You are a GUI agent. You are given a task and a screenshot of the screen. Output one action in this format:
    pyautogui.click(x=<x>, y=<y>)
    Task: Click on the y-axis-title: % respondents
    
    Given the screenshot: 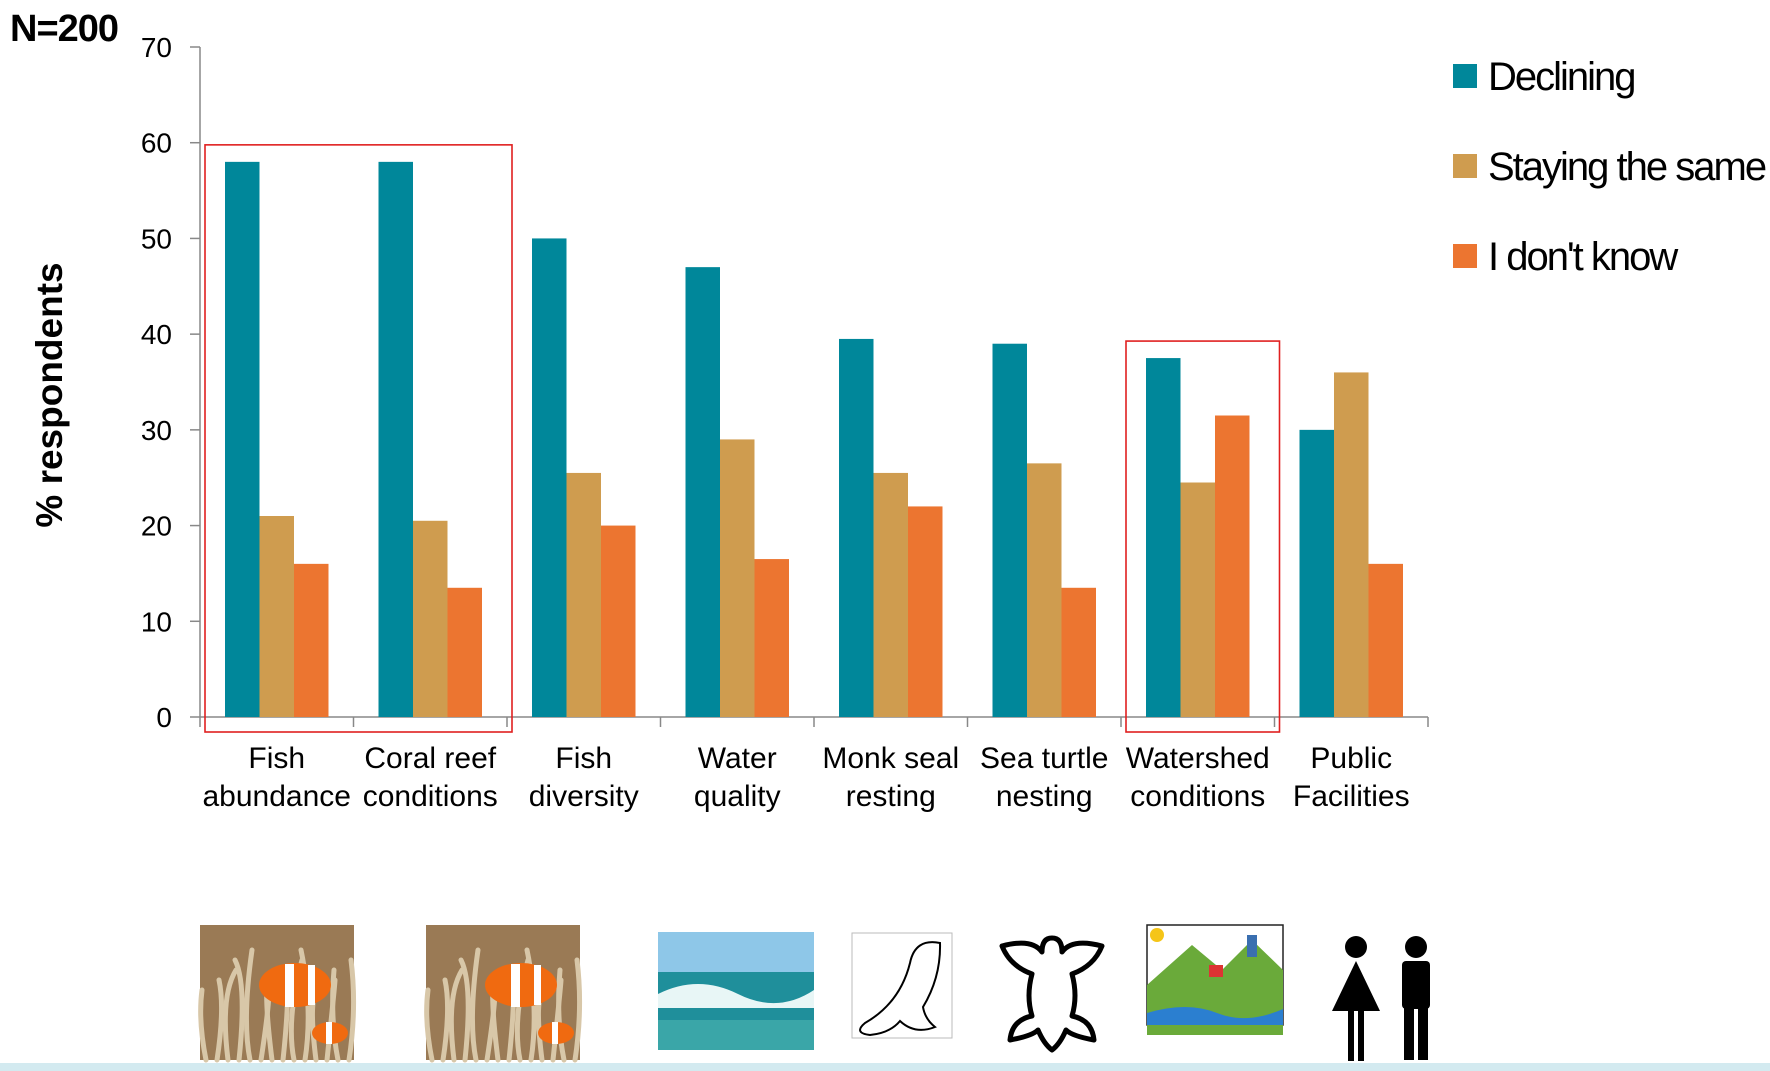 What is the action you would take?
    pyautogui.click(x=49, y=394)
    